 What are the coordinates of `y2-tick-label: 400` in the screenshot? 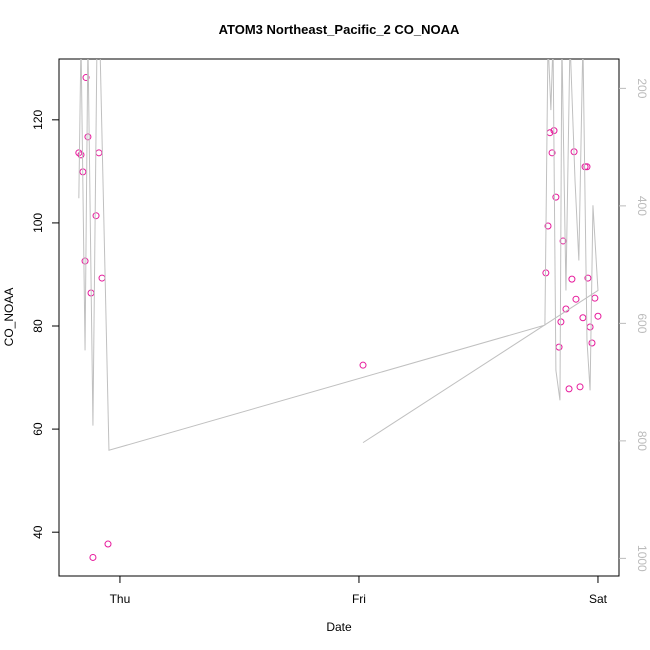 It's located at (642, 206).